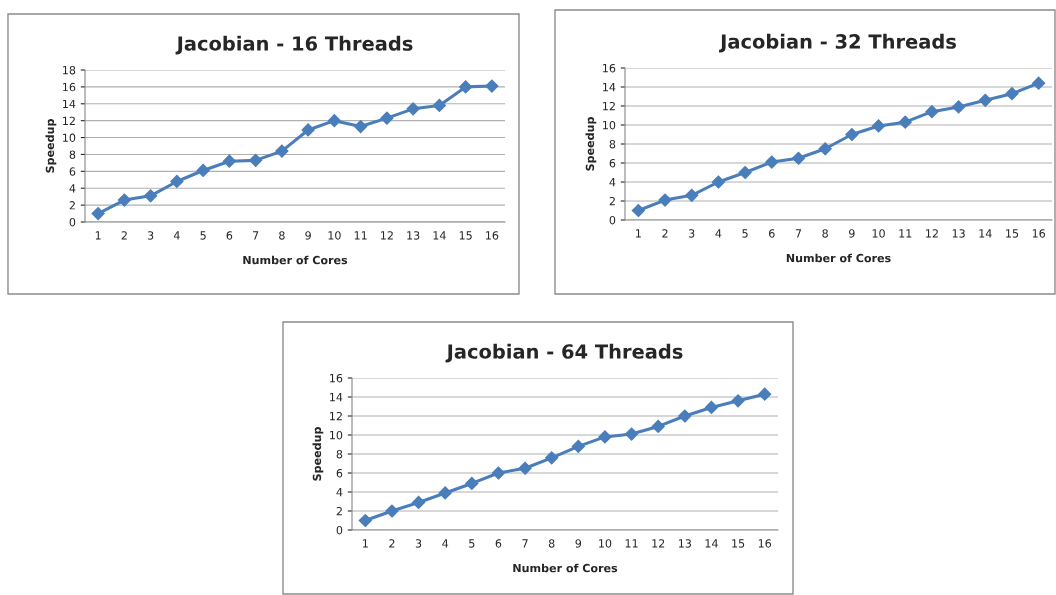 This screenshot has height=595, width=1056. Describe the element at coordinates (294, 45) in the screenshot. I see `chart-title: Jacobian - 16 Threads` at that location.